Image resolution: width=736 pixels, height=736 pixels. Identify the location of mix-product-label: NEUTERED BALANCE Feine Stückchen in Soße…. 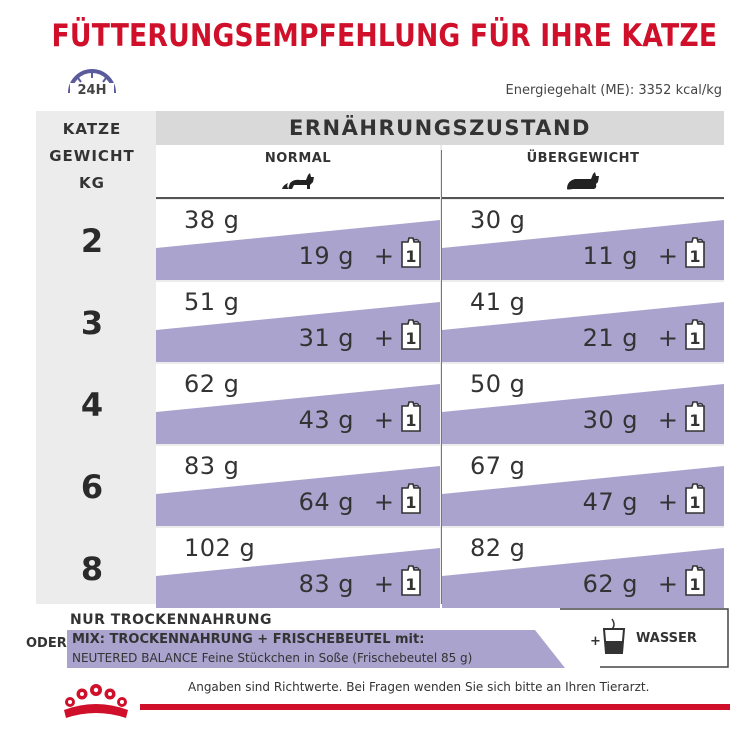
(272, 658).